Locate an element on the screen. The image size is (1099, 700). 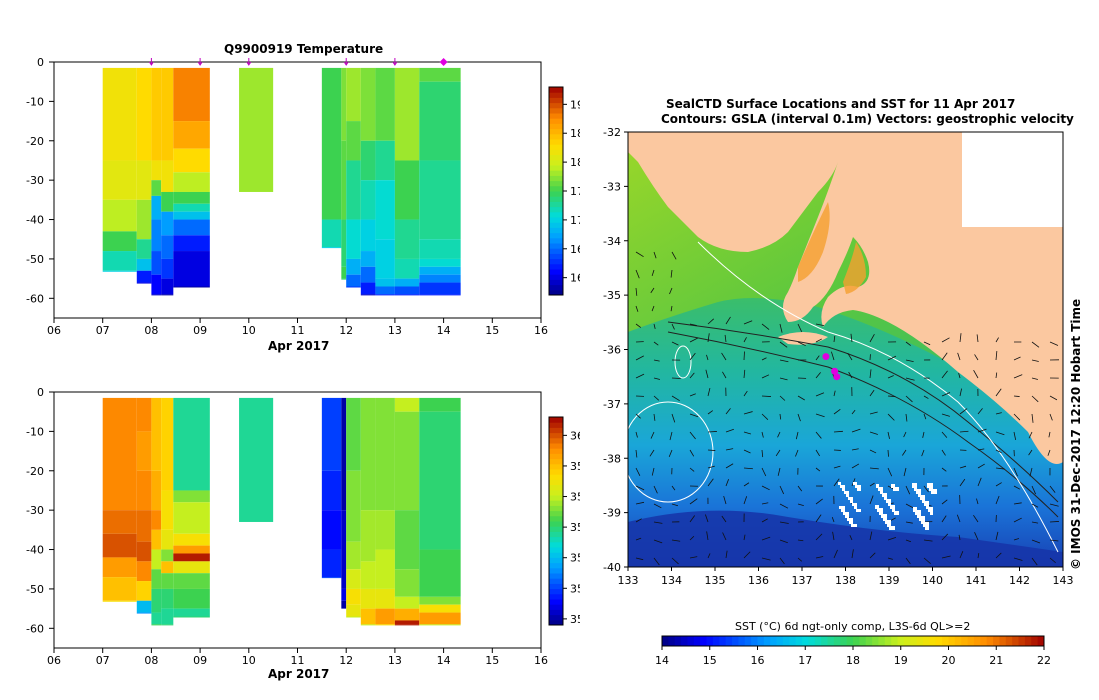
map-y-tick-label: -39 is located at coordinates (612, 513).